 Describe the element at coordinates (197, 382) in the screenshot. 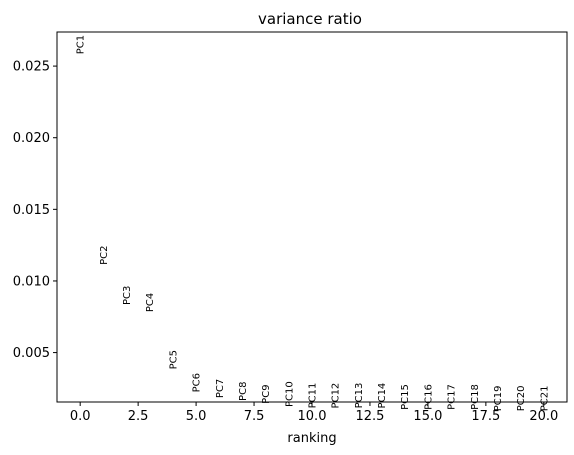

I see `pc-point-label: PC6` at that location.